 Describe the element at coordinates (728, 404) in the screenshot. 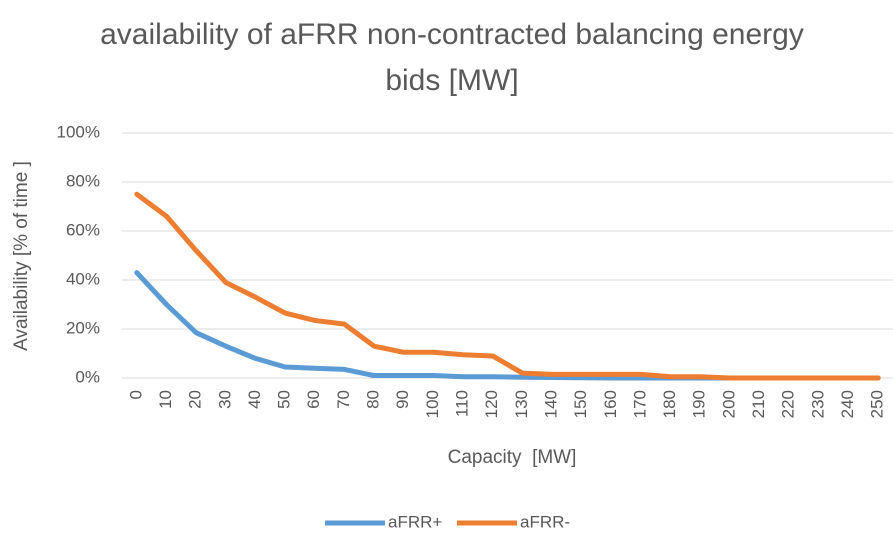

I see `x-tick-label: 200` at that location.